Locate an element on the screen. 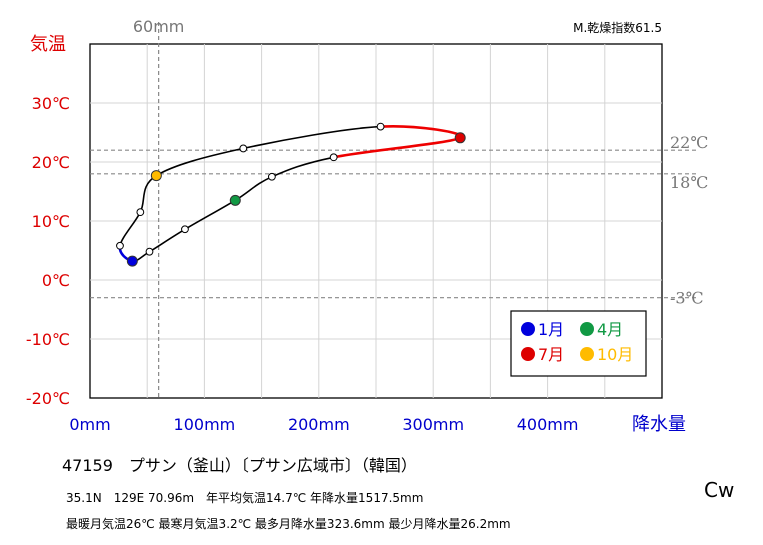 The width and height of the screenshot is (763, 545). station-title: 47159 プサン（釜山）〔プサン広域市〕（韓国） is located at coordinates (239, 465).